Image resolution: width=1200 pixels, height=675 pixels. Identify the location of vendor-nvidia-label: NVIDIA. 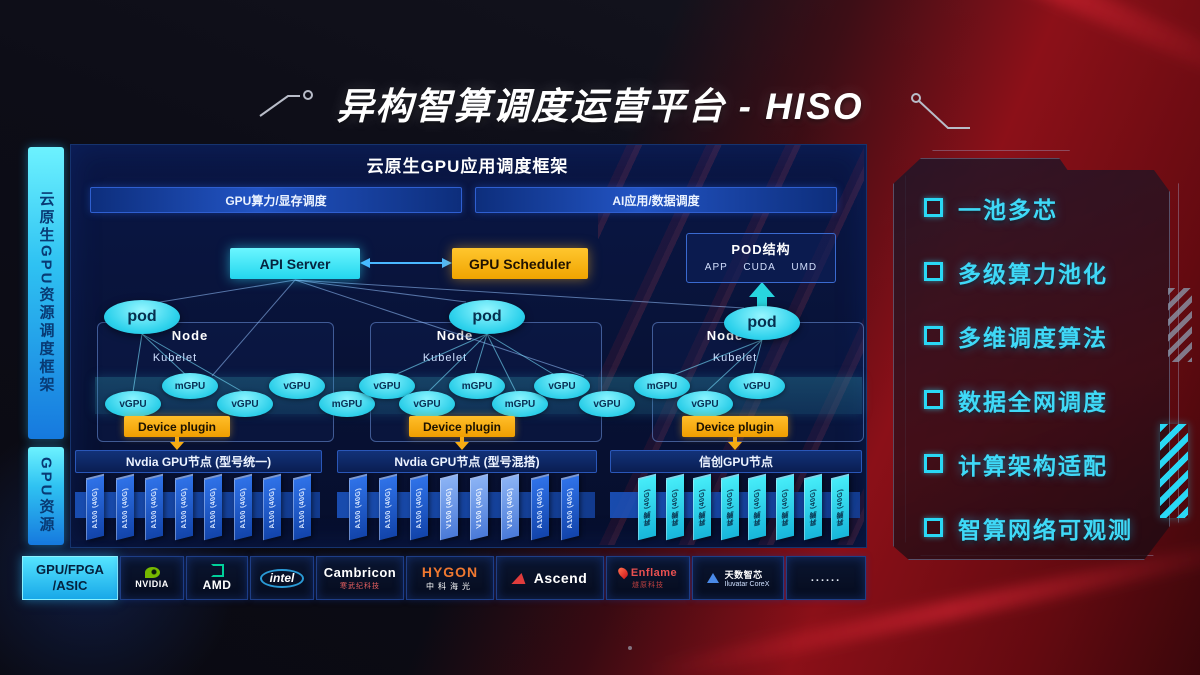
(152, 584).